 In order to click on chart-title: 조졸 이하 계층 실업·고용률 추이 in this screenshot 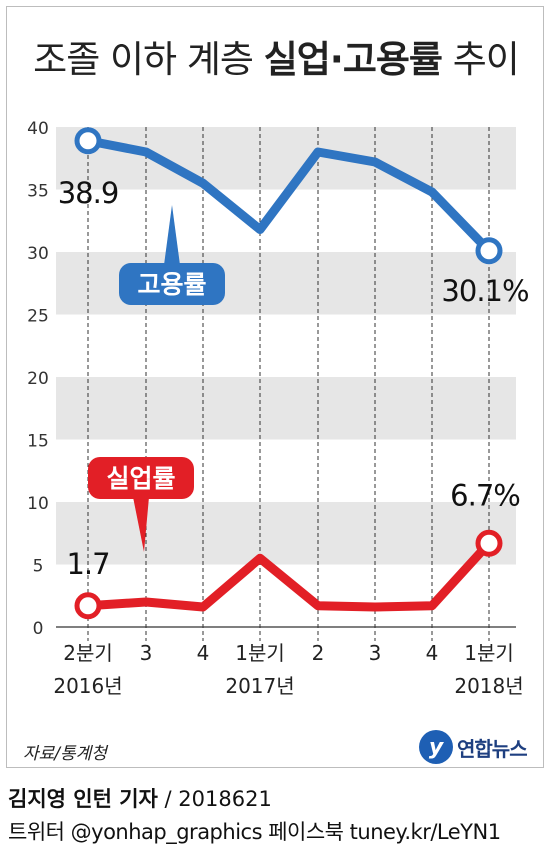, I will do `click(276, 56)`.